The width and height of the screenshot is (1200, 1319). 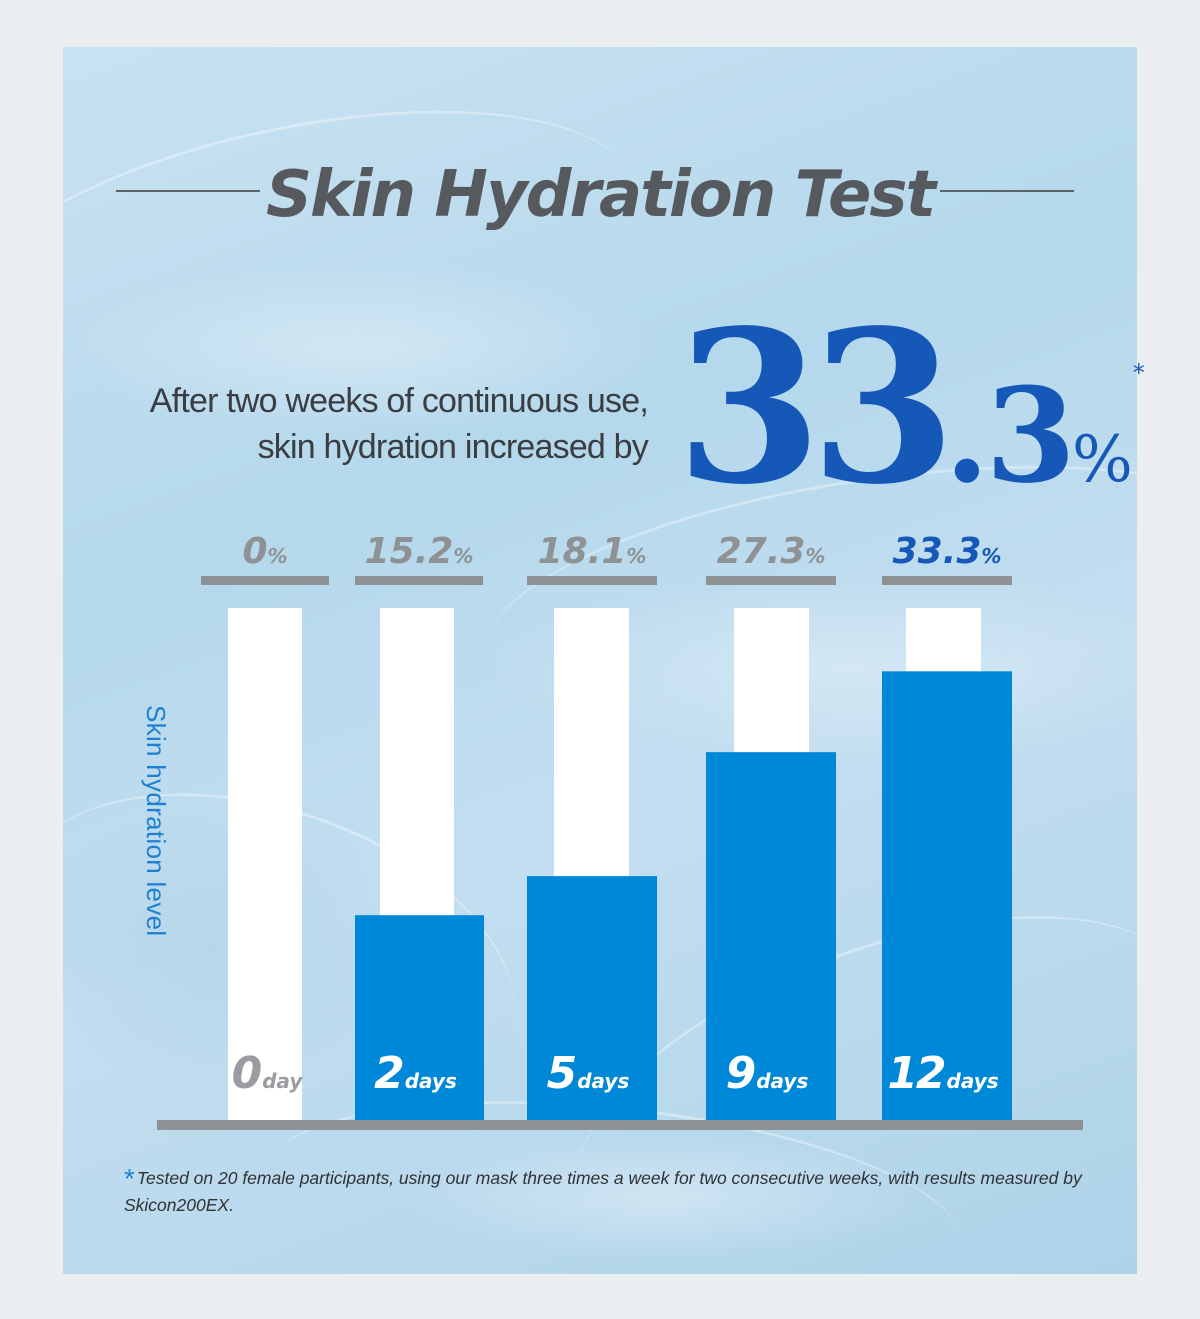 What do you see at coordinates (265, 864) in the screenshot?
I see `bar-background` at bounding box center [265, 864].